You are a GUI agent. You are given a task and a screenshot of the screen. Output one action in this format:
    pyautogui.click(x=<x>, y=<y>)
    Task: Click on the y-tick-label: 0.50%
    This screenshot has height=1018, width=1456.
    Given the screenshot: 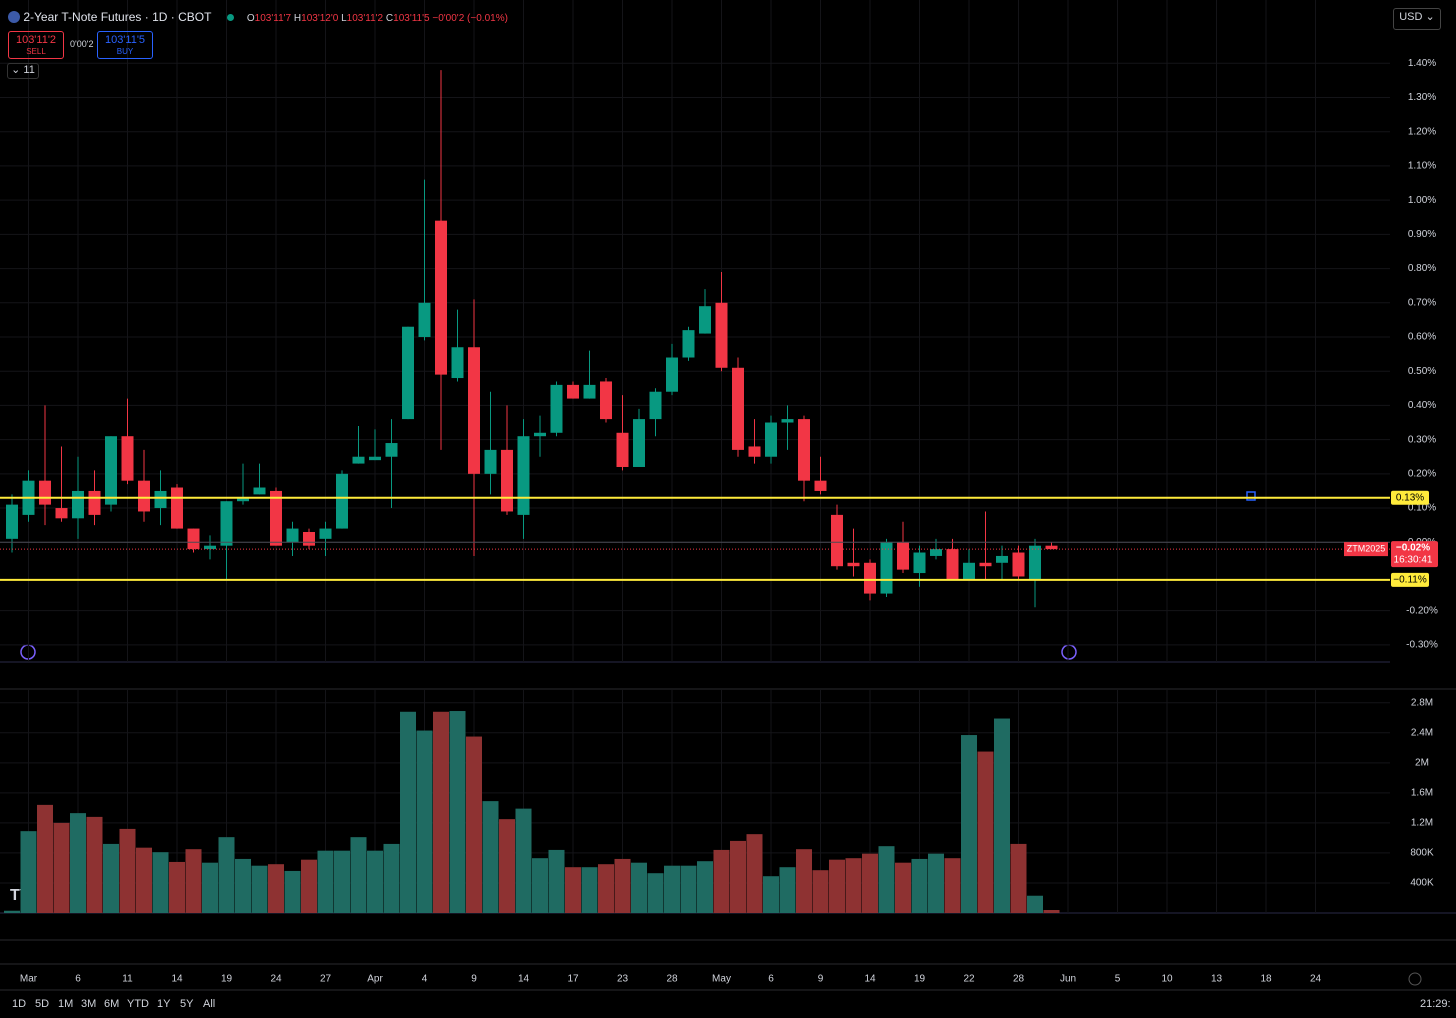 What is the action you would take?
    pyautogui.click(x=1422, y=371)
    